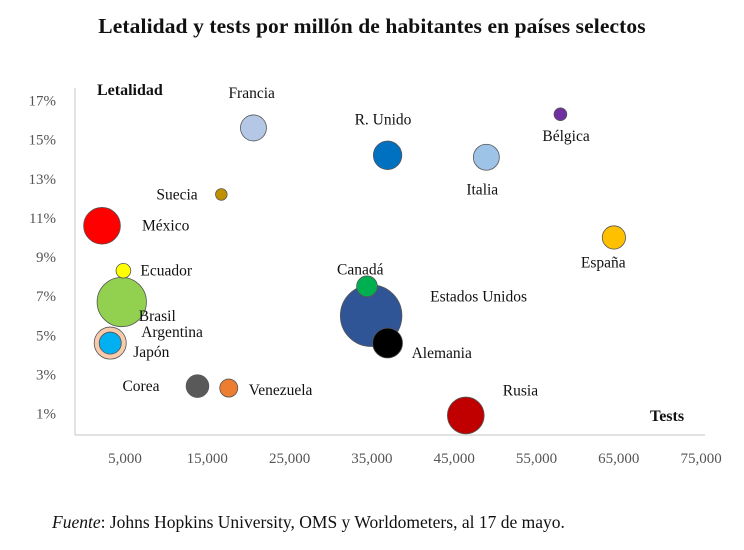  What do you see at coordinates (76, 522) in the screenshot?
I see `source-label: Fuente` at bounding box center [76, 522].